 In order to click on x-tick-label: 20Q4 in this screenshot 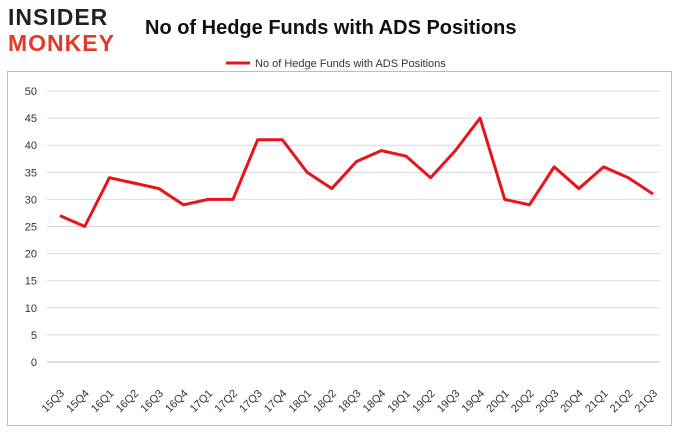, I will do `click(572, 402)`.